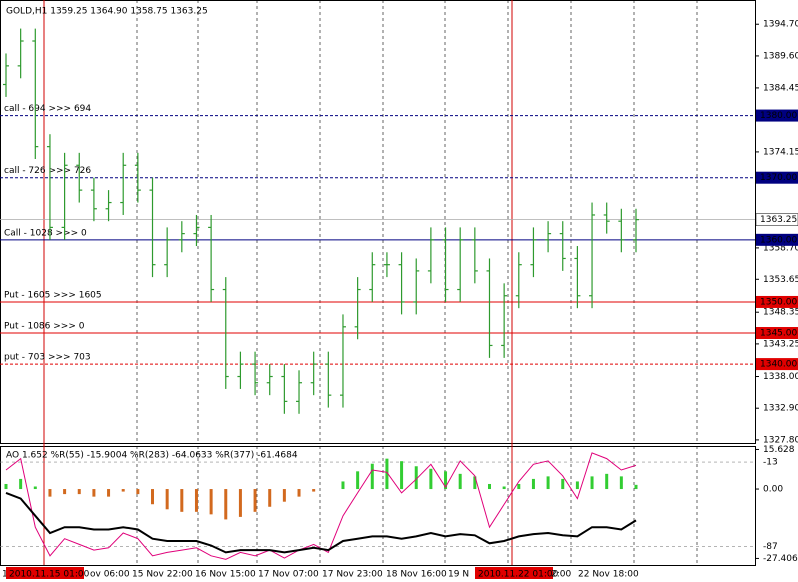  What do you see at coordinates (780, 440) in the screenshot?
I see `y-tick-label: 1327.80` at bounding box center [780, 440].